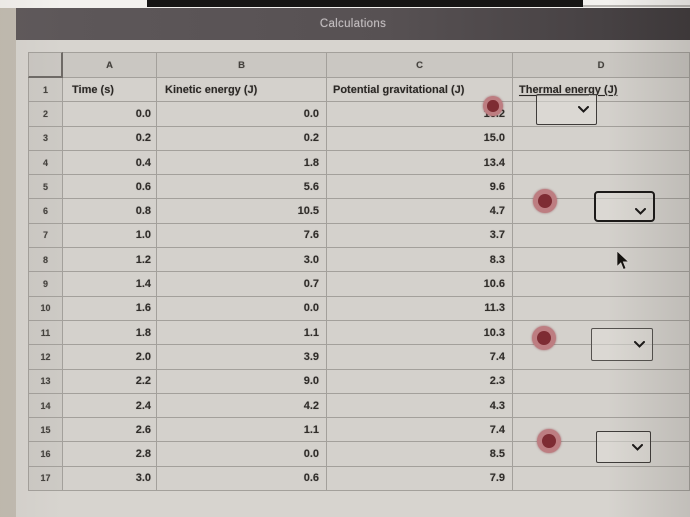 The height and width of the screenshot is (517, 690). Describe the element at coordinates (242, 260) in the screenshot. I see `cell-kinetic-energy: 3.0` at that location.